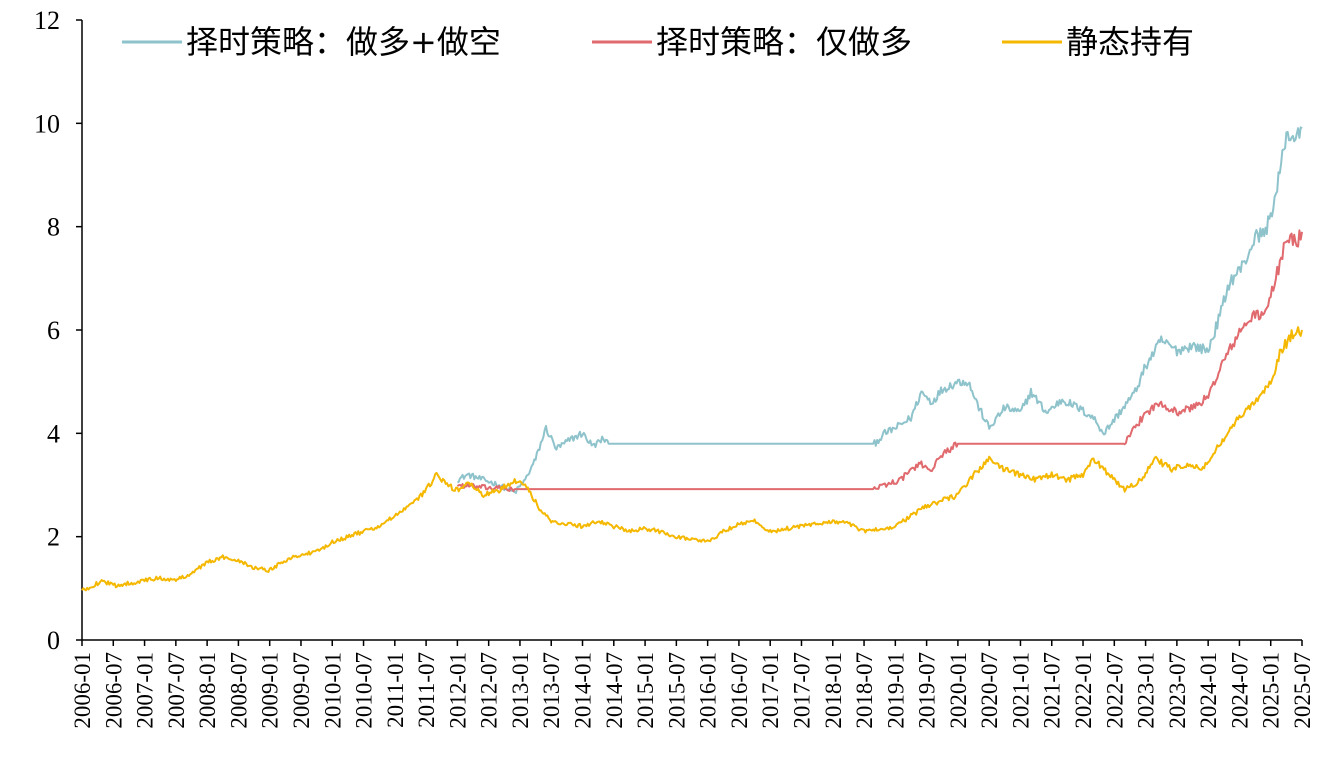 The image size is (1323, 780). What do you see at coordinates (833, 690) in the screenshot?
I see `x-tick-label: 2018-01` at bounding box center [833, 690].